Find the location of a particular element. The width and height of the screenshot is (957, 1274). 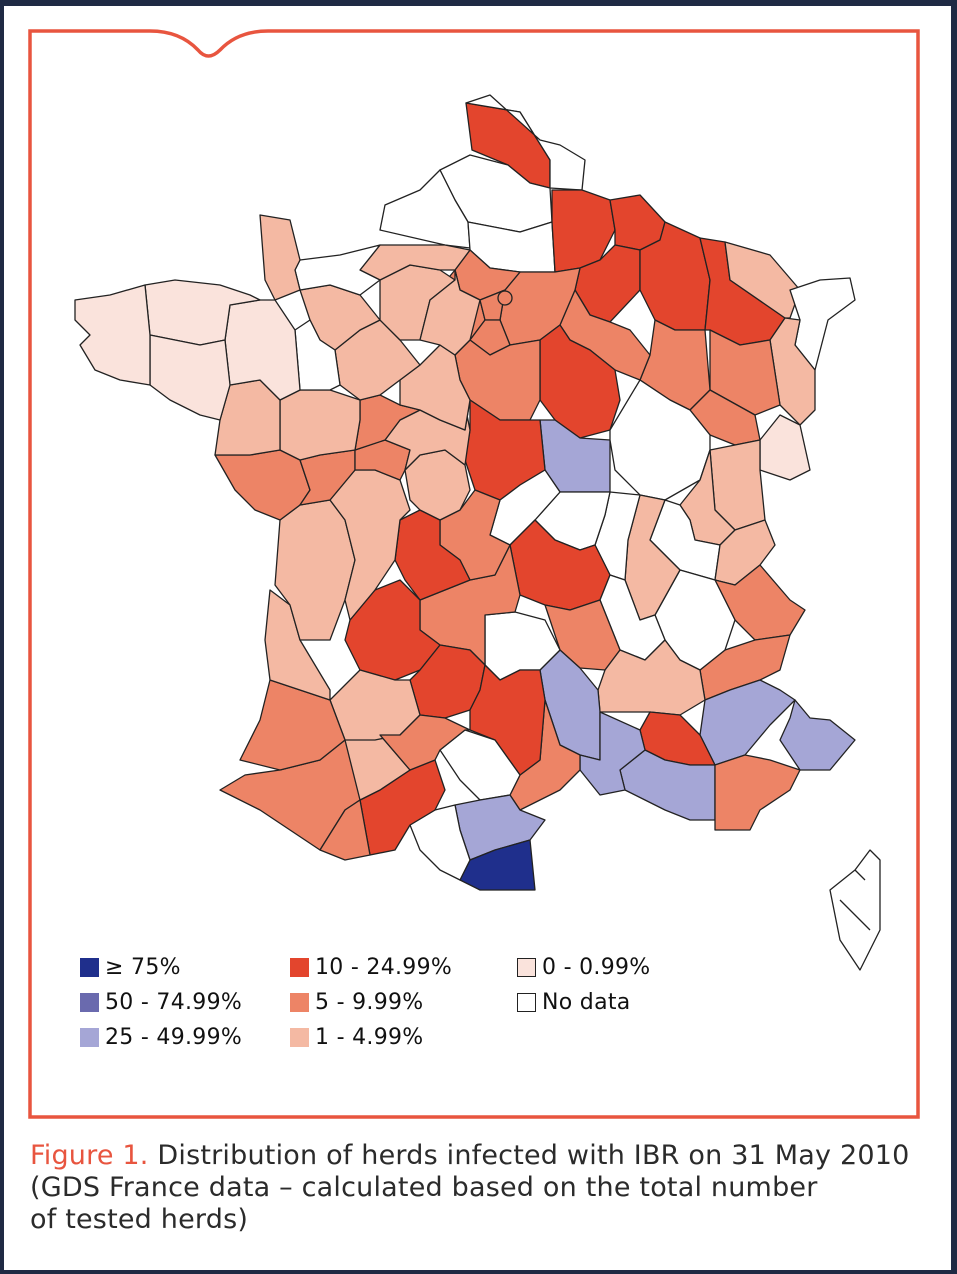

page-edge-right is located at coordinates (954, 637).